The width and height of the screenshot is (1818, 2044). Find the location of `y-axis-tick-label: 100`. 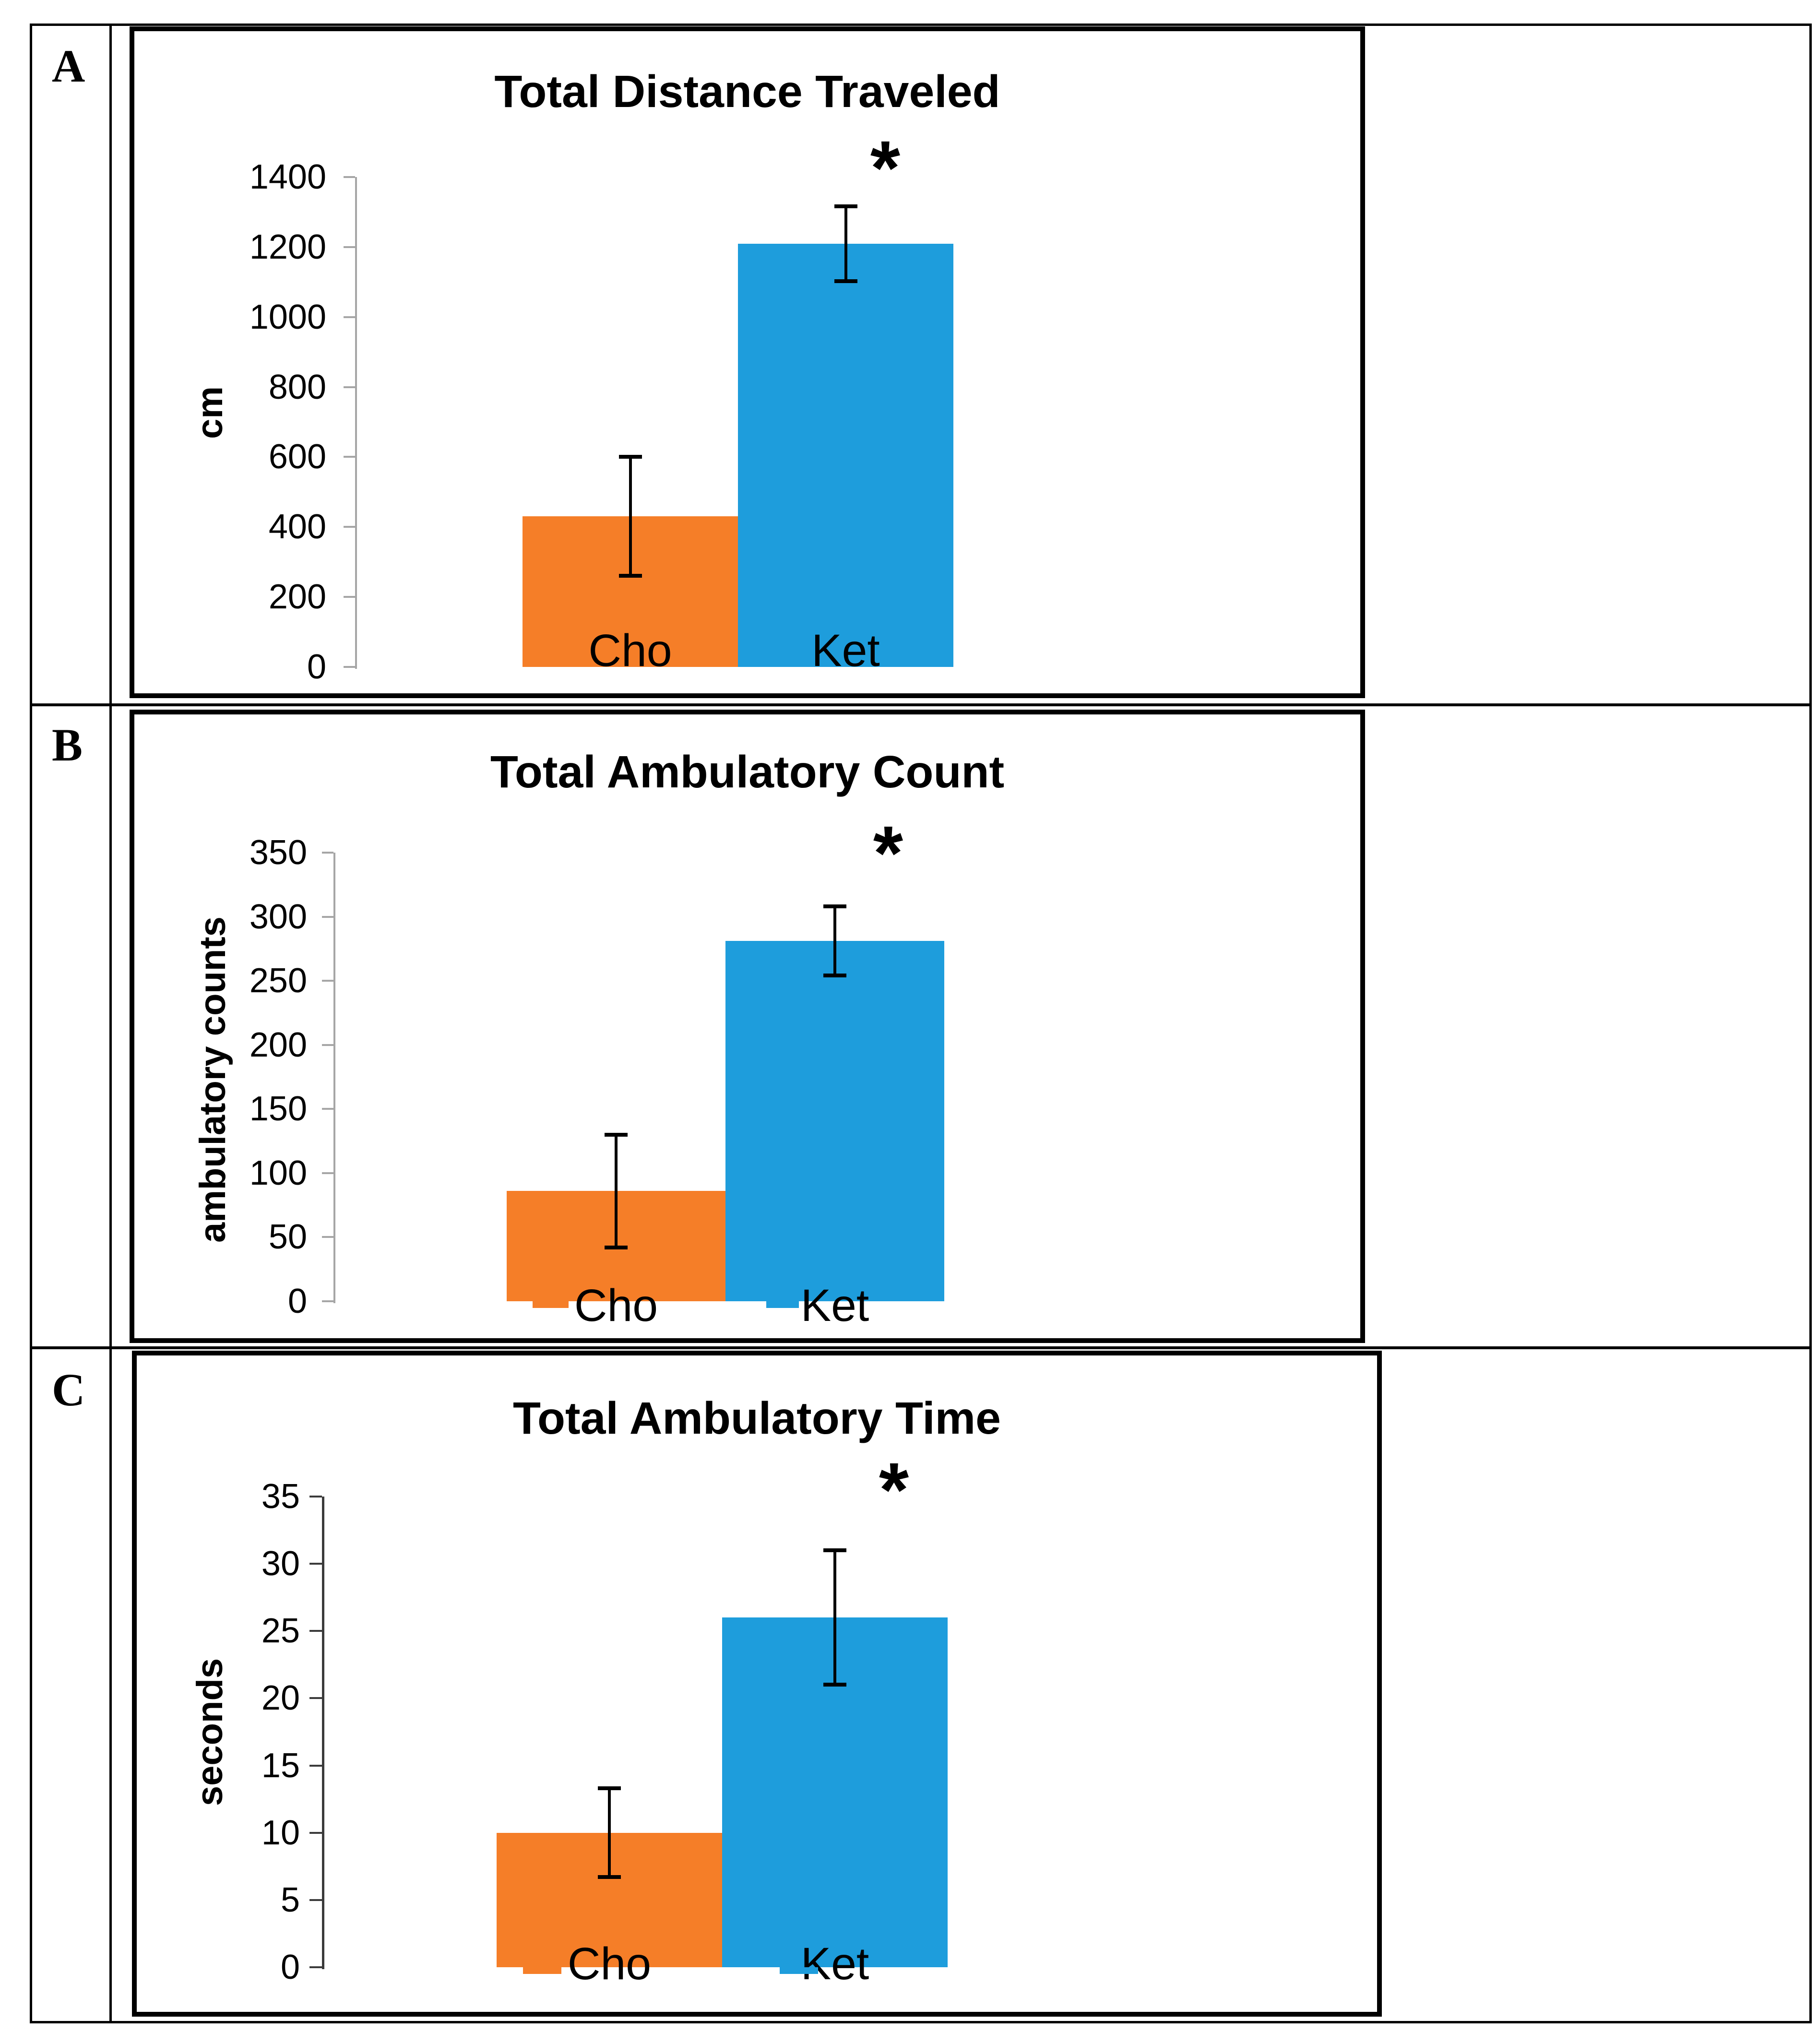

y-axis-tick-label: 100 is located at coordinates (278, 1172).